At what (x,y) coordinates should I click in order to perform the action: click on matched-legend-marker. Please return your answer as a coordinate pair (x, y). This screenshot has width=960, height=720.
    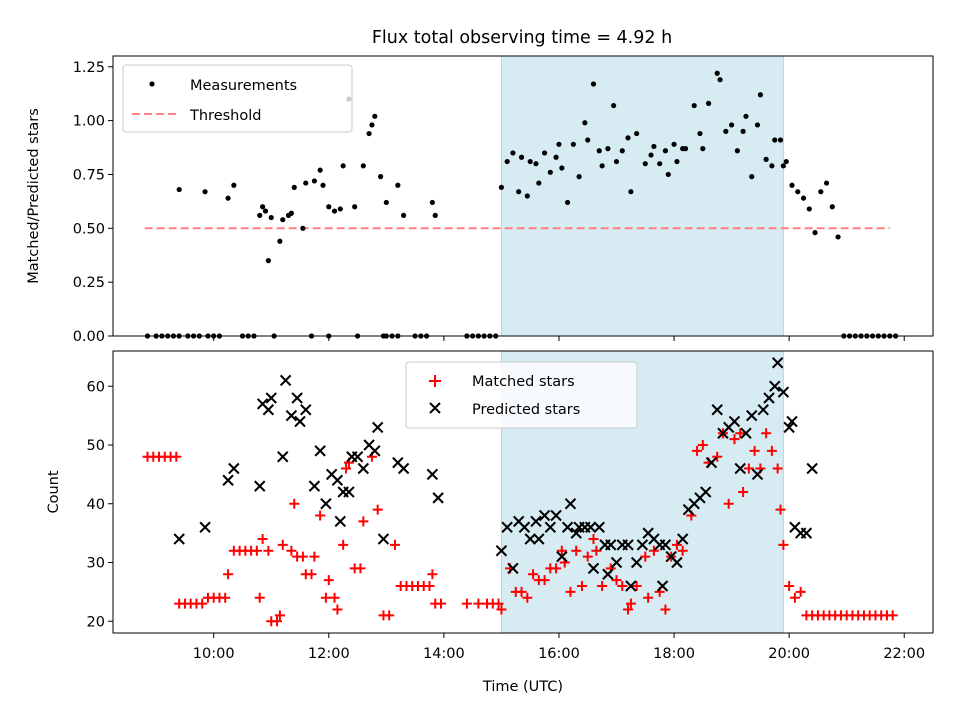
    Looking at the image, I should click on (435, 381).